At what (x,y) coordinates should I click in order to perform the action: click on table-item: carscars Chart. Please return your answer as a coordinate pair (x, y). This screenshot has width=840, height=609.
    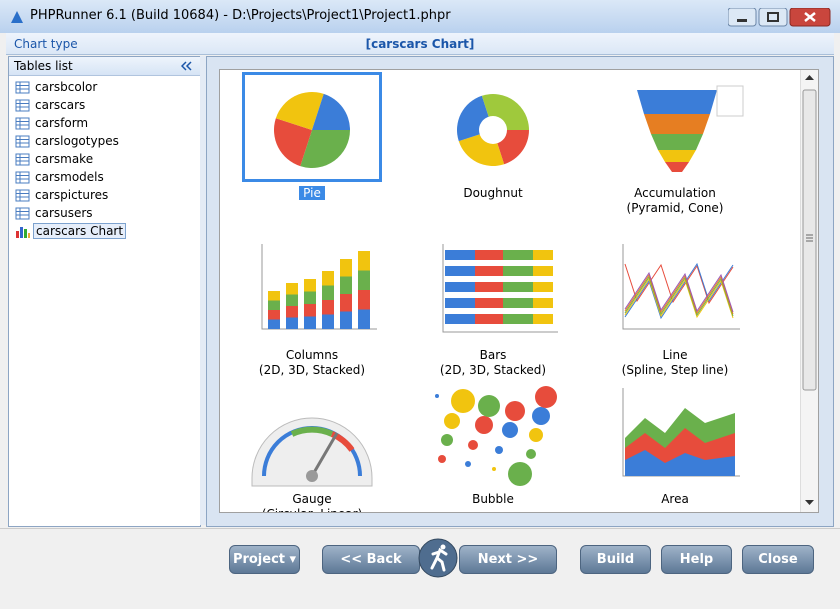
    Looking at the image, I should click on (105, 231).